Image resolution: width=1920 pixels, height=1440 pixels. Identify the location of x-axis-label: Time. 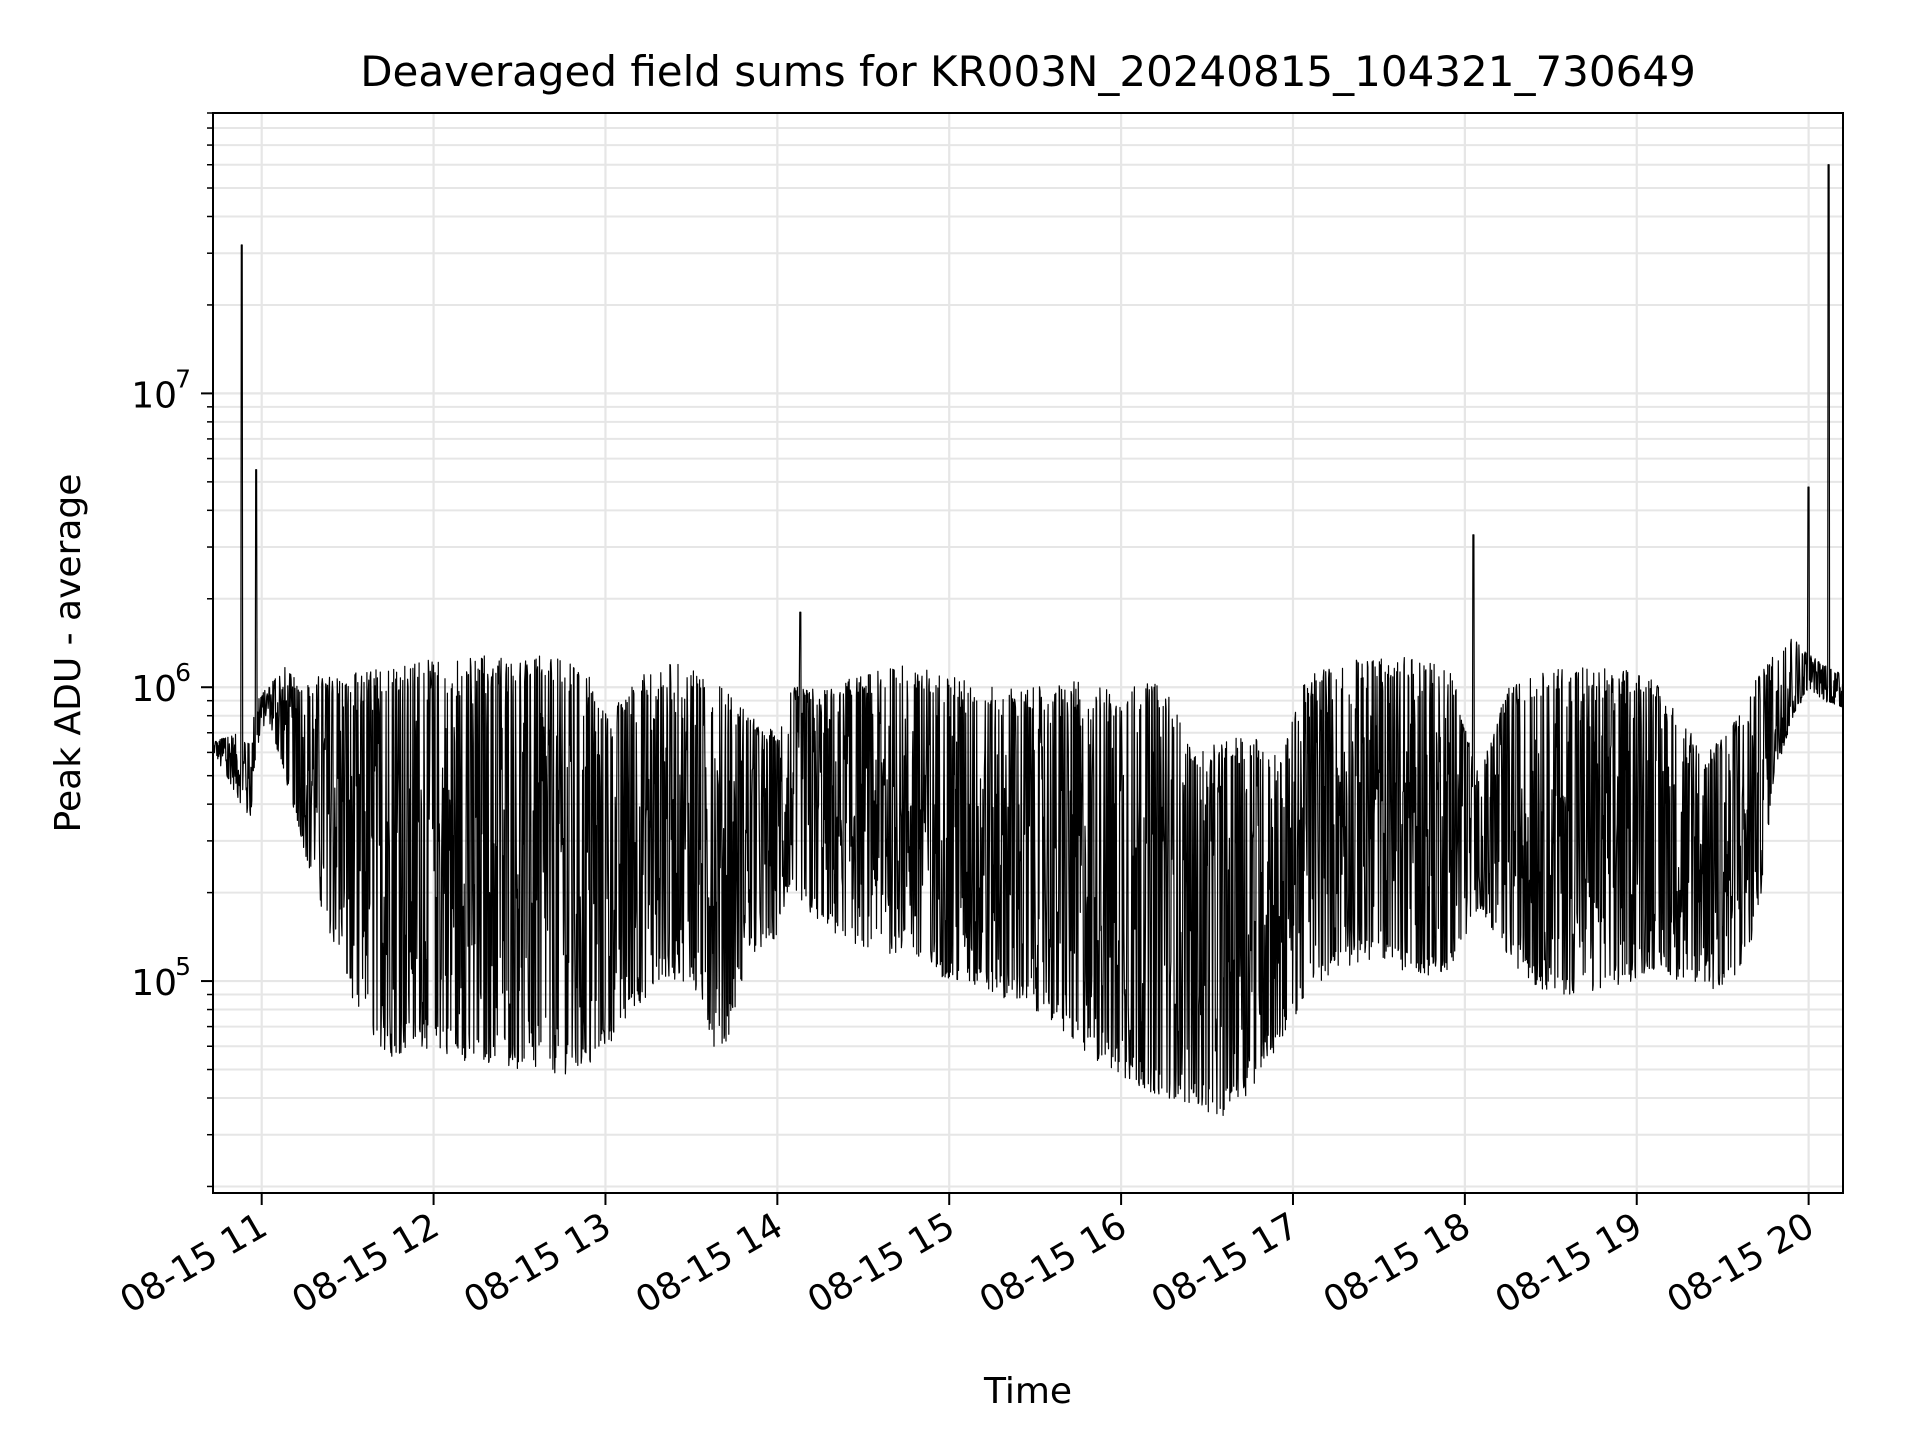
(1027, 1391).